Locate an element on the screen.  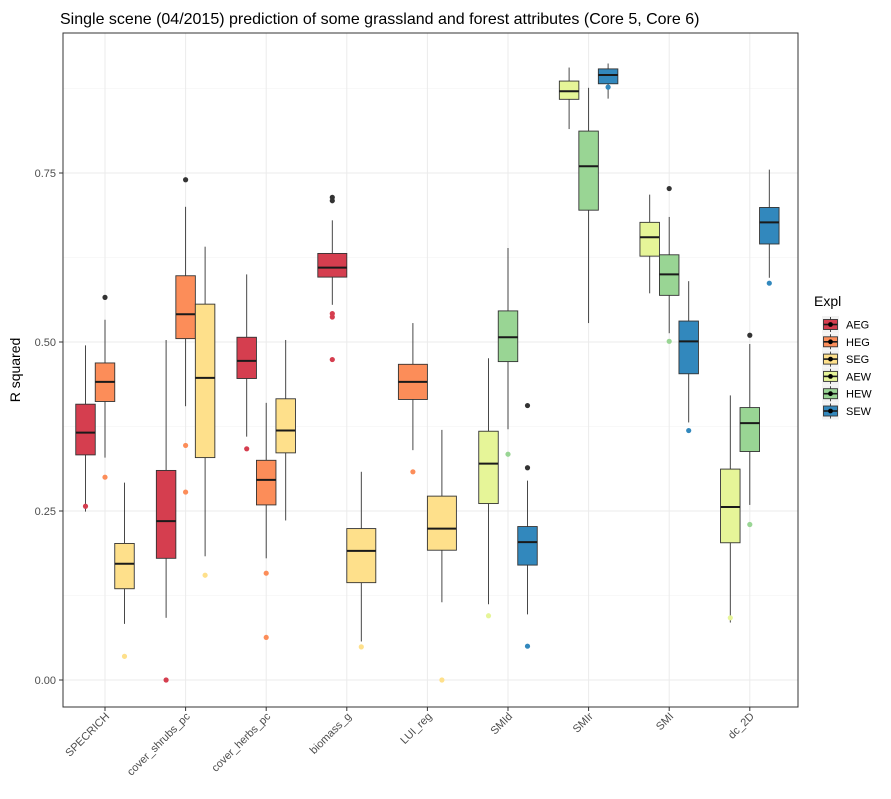
box-SMI-SEW is located at coordinates (688, 357).